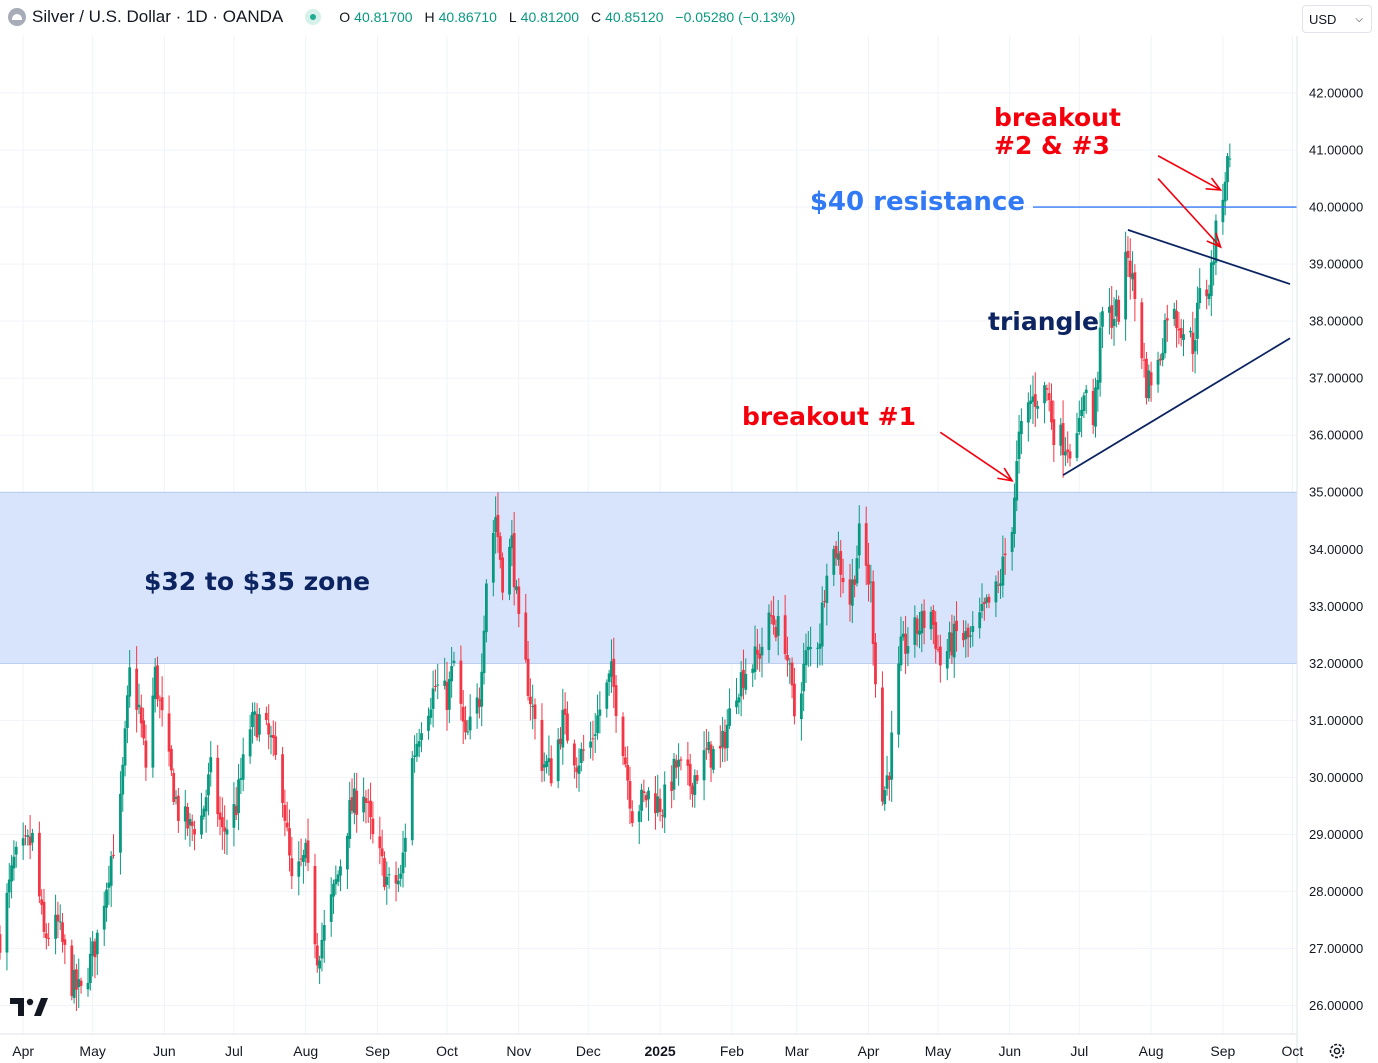 This screenshot has width=1378, height=1063. Describe the element at coordinates (345, 17) in the screenshot. I see `open-label: O` at that location.